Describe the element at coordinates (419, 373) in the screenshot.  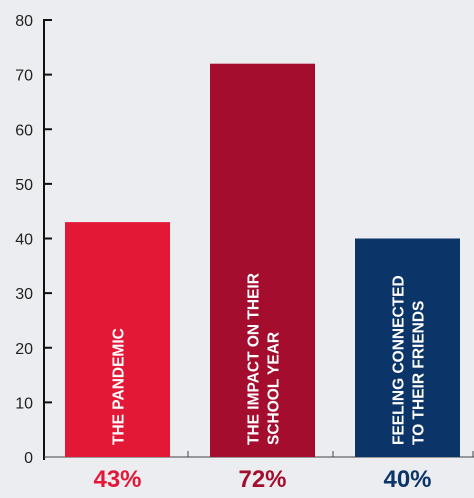
I see `bar-category-label-line: TO THEIR FRIENDS` at that location.